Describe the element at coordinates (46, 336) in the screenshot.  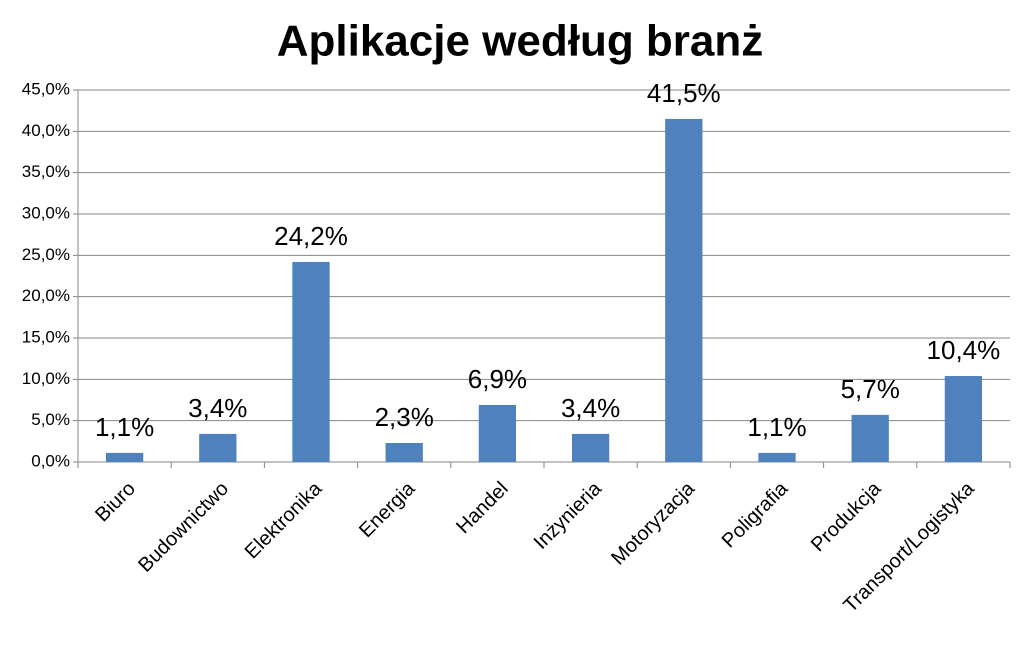
I see `y-tick-label: 15,0%` at that location.